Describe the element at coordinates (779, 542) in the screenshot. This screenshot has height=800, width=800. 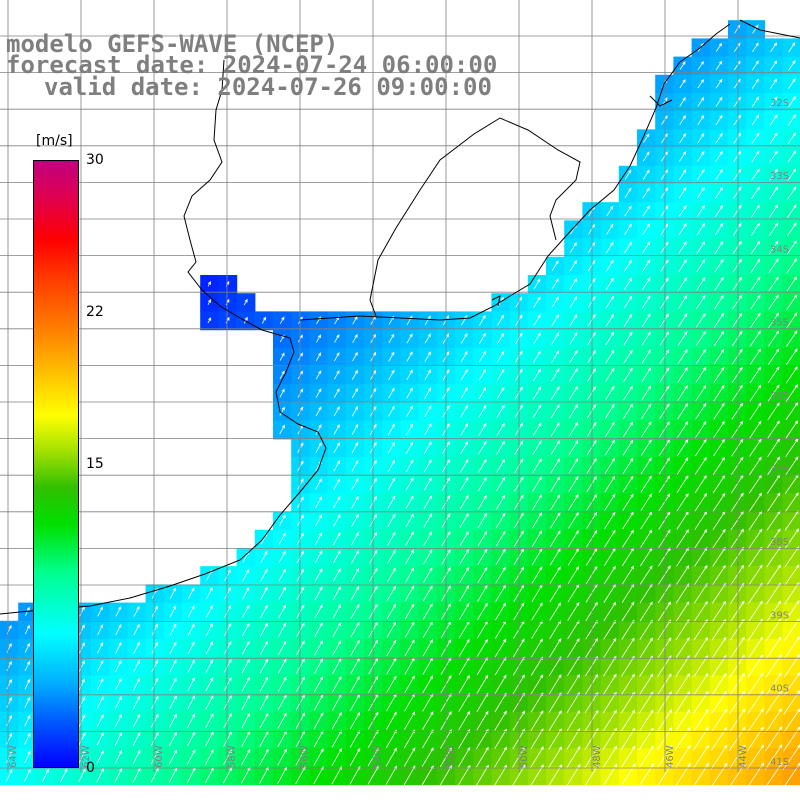
I see `latitude-label: 38S` at that location.